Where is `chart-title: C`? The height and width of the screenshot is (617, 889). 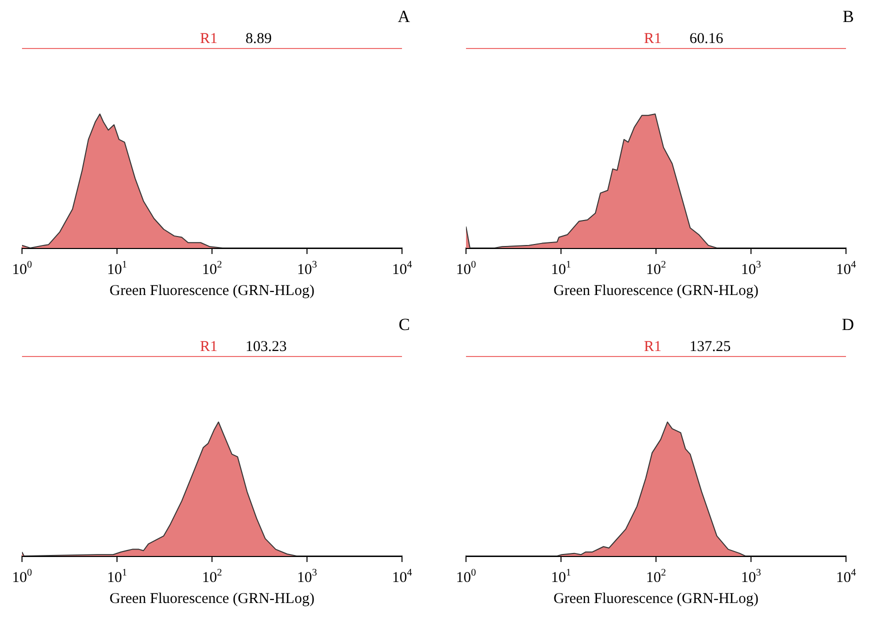 chart-title: C is located at coordinates (404, 324).